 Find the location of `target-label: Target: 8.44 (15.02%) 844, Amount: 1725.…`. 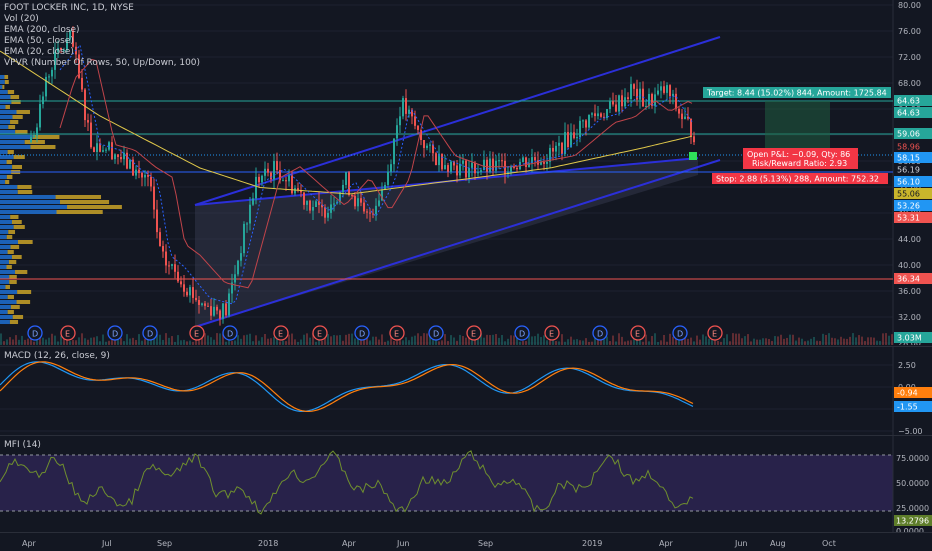

target-label: Target: 8.44 (15.02%) 844, Amount: 1725.… is located at coordinates (796, 93).